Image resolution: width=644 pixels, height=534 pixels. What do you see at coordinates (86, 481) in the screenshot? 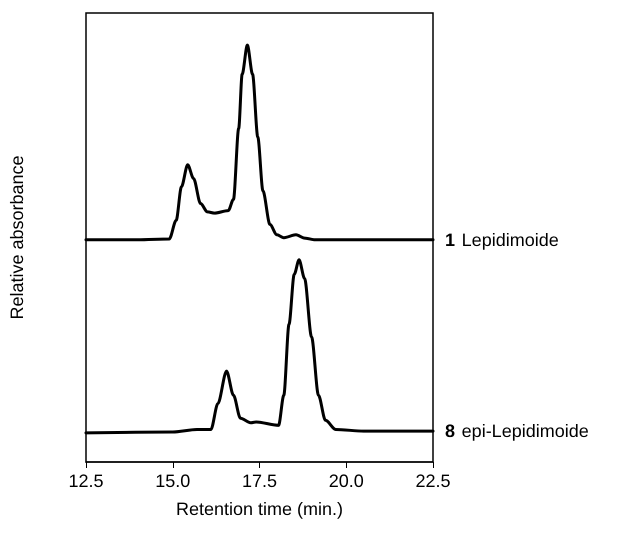
I see `x-tick-label: 12.5` at bounding box center [86, 481].